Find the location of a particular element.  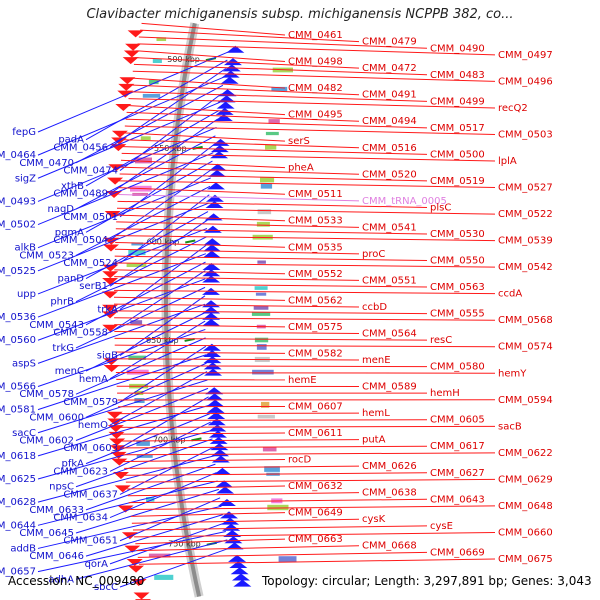

gene-label: CMM_0646 is located at coordinates (56, 556).